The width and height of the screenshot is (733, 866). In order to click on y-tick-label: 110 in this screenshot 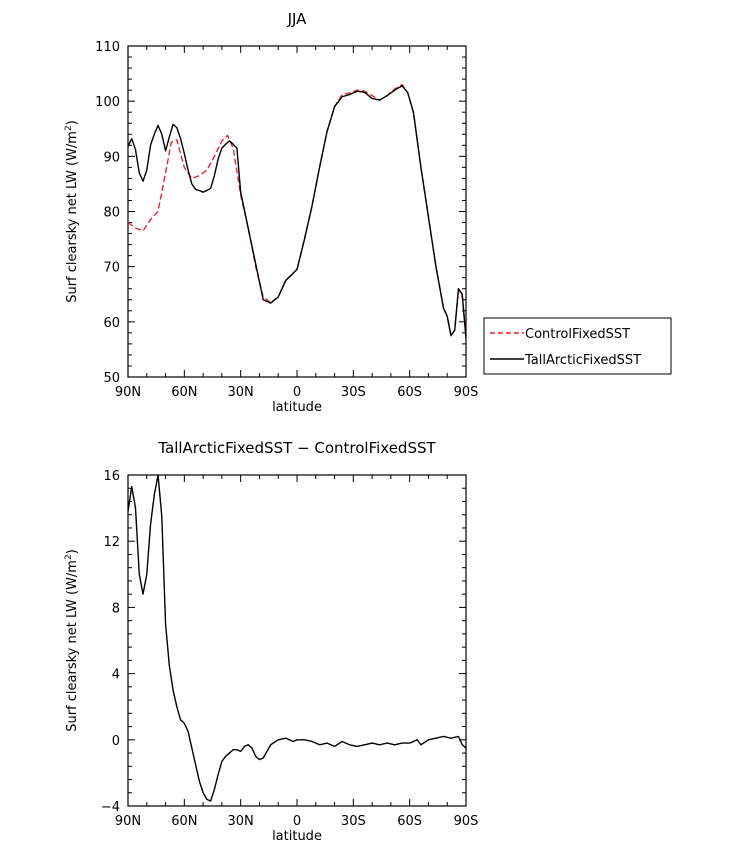, I will do `click(107, 47)`.